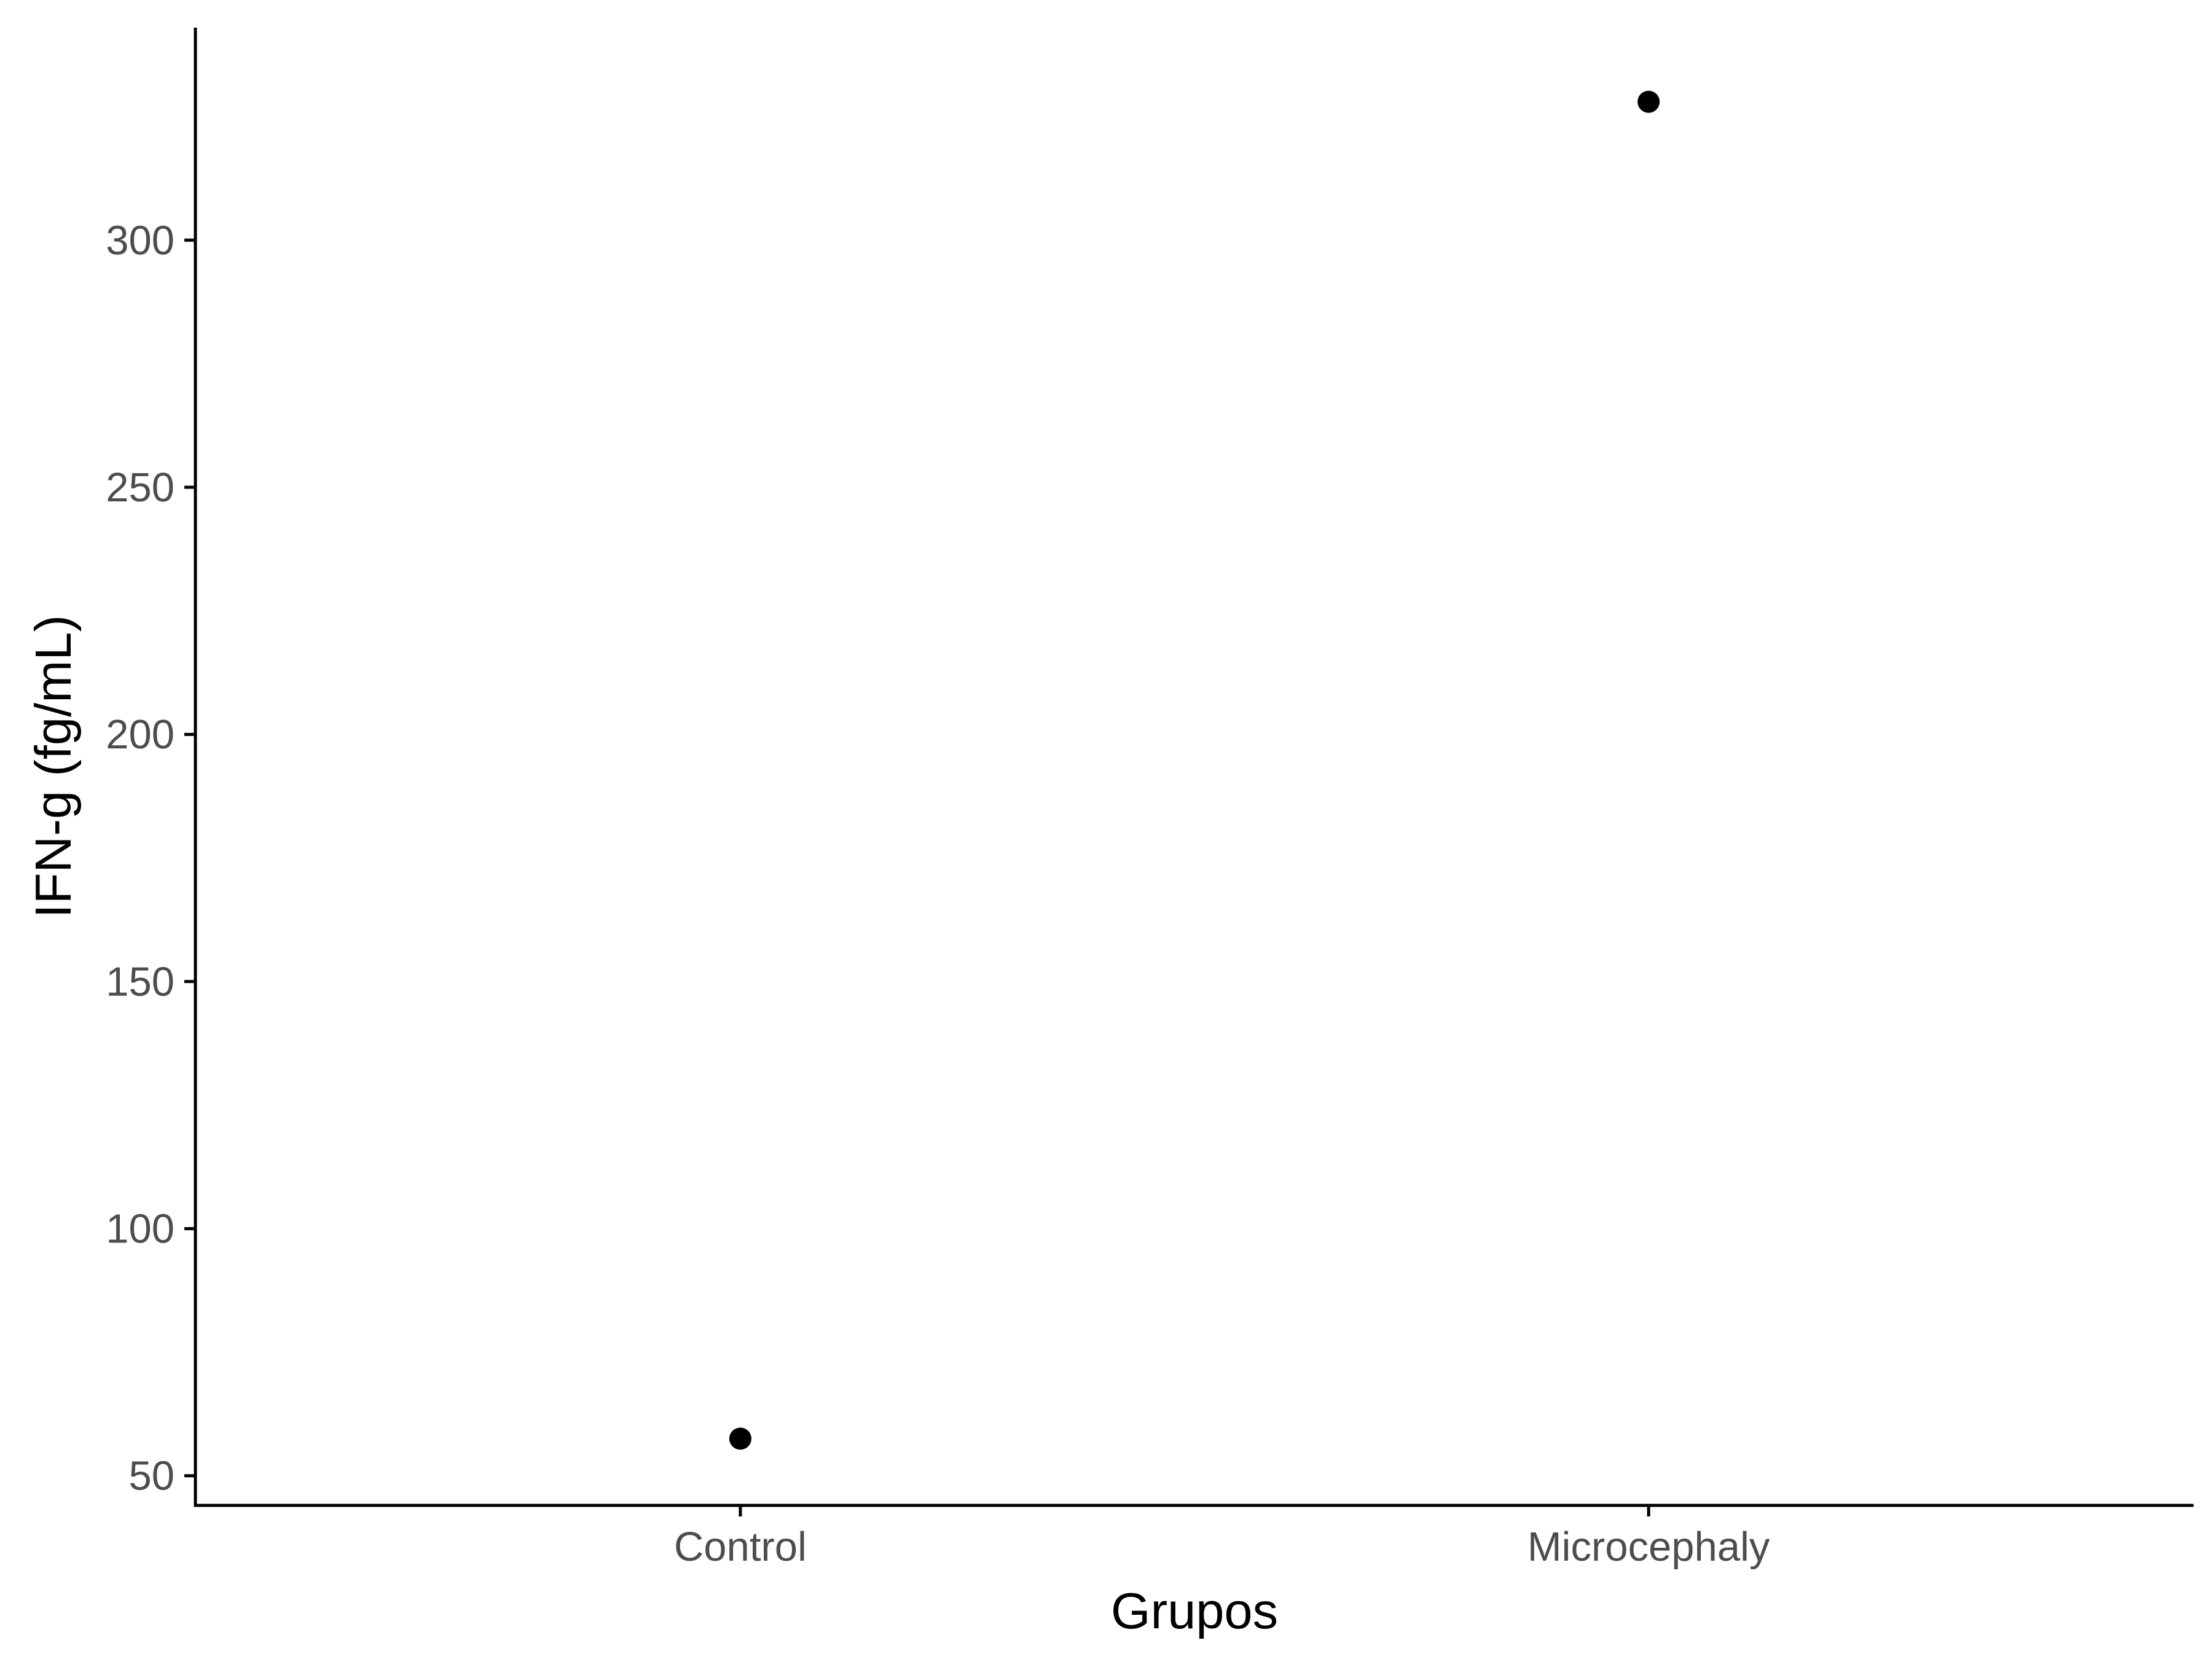 This screenshot has height=1659, width=2212. What do you see at coordinates (140, 488) in the screenshot?
I see `y-tick-label: 250` at bounding box center [140, 488].